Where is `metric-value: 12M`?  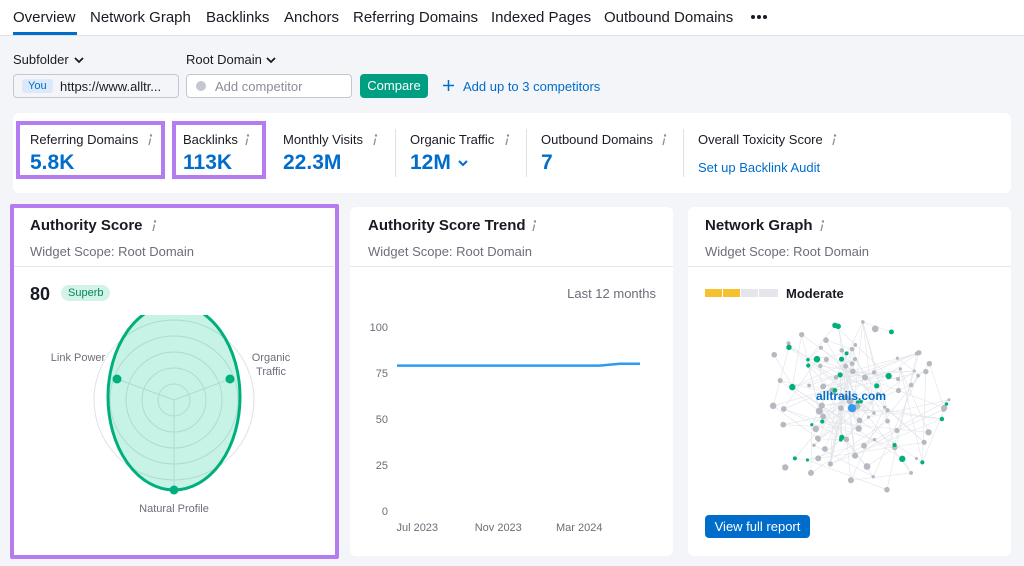
metric-value: 12M is located at coordinates (430, 162).